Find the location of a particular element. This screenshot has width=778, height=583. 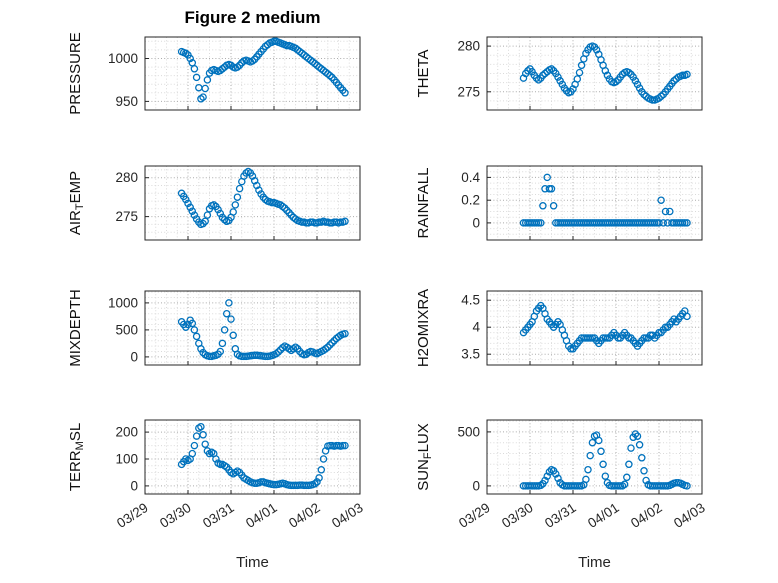

y-tick-label: 1000 is located at coordinates (123, 302).